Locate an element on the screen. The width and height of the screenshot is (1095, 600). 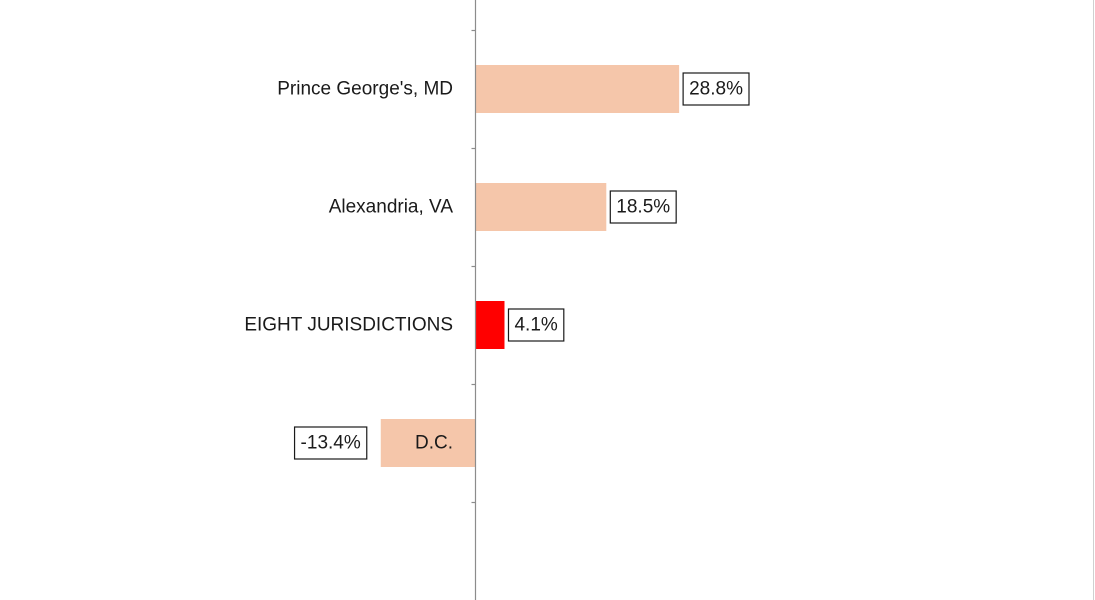
data-label-text: 28.8% is located at coordinates (716, 89).